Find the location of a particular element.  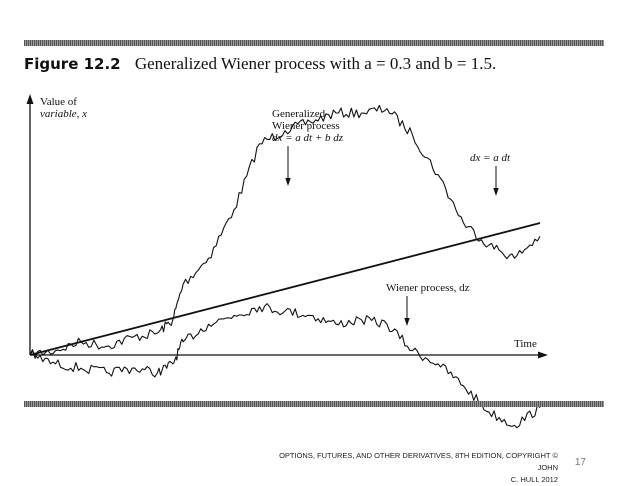

generalized-annotation-line1: Generalized is located at coordinates (299, 114).